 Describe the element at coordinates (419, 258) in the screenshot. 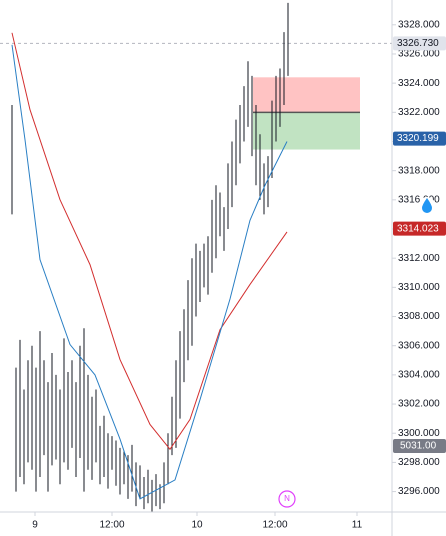

I see `y-tick-label: 3312.000` at that location.